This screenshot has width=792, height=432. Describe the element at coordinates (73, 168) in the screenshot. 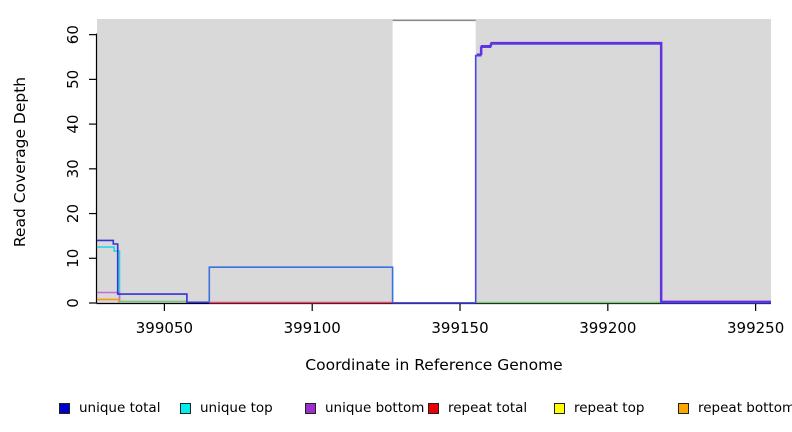

I see `y-tick-label: 30` at that location.